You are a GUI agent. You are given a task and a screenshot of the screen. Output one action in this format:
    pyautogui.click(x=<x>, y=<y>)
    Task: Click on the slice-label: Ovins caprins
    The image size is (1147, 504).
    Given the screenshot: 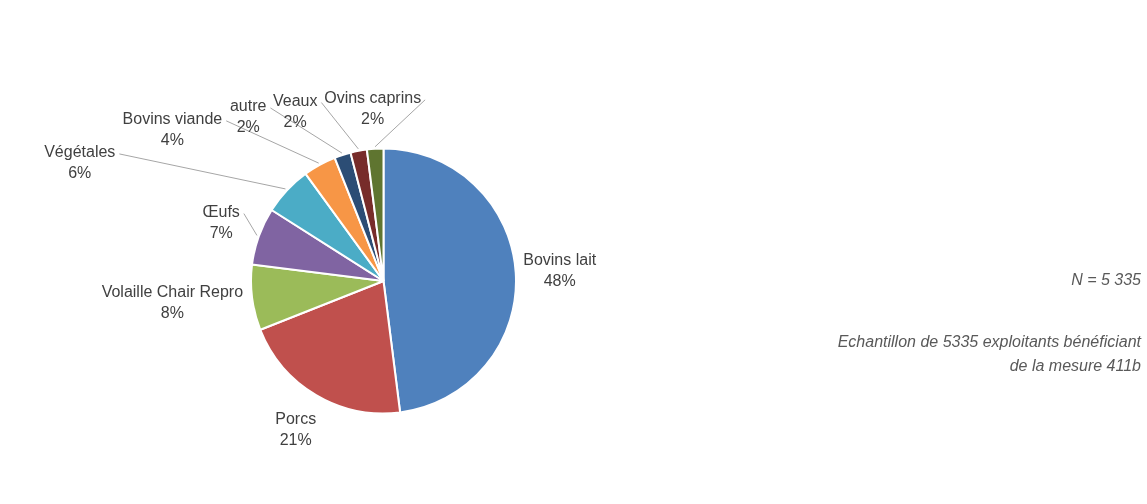 What is the action you would take?
    pyautogui.click(x=373, y=98)
    